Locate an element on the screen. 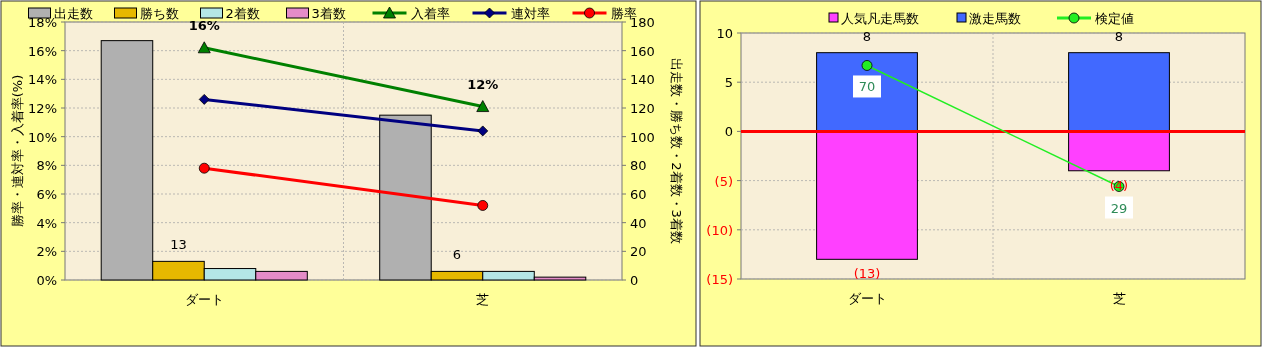  annotation: 70 is located at coordinates (867, 87).